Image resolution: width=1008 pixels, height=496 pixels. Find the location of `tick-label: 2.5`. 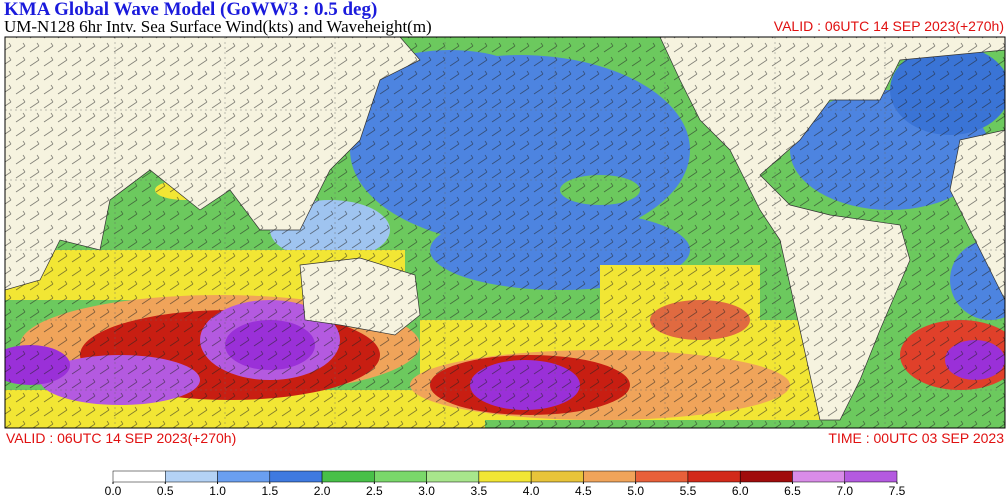

tick-label: 2.5 is located at coordinates (374, 490).